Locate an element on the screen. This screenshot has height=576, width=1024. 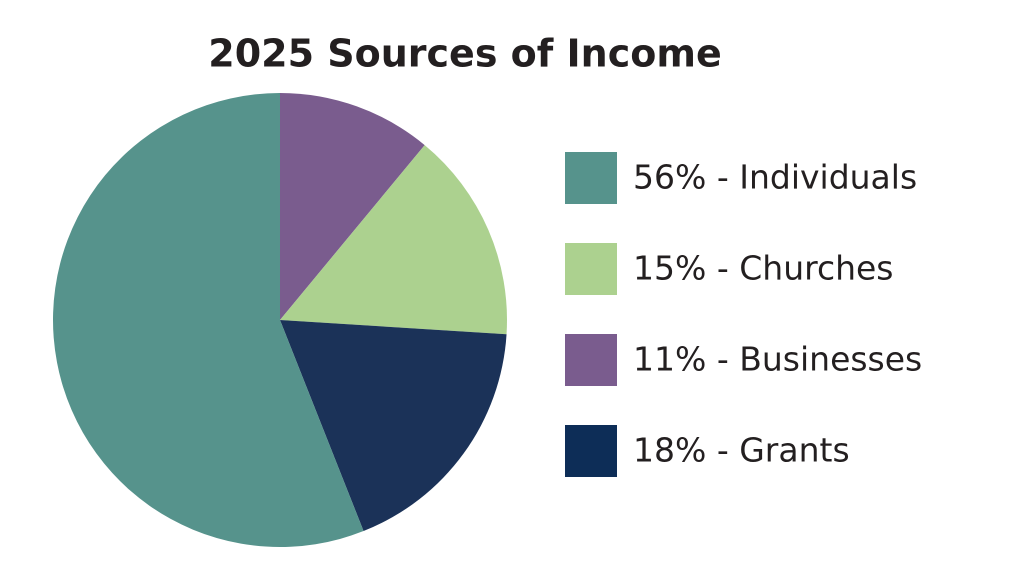
legend-label: 11% - Businesses is located at coordinates (777, 359).